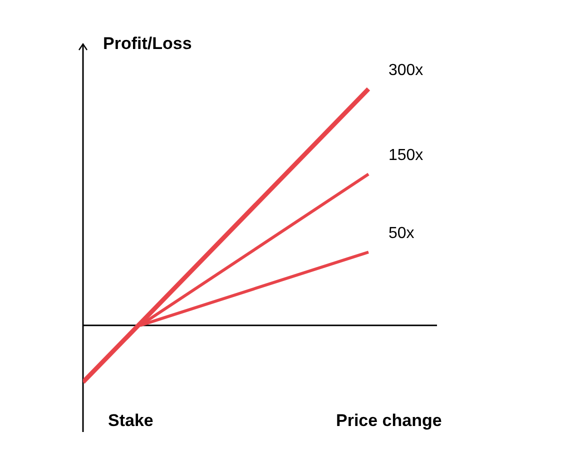 This screenshot has width=565, height=467. Describe the element at coordinates (406, 155) in the screenshot. I see `series-label: 150x` at that location.